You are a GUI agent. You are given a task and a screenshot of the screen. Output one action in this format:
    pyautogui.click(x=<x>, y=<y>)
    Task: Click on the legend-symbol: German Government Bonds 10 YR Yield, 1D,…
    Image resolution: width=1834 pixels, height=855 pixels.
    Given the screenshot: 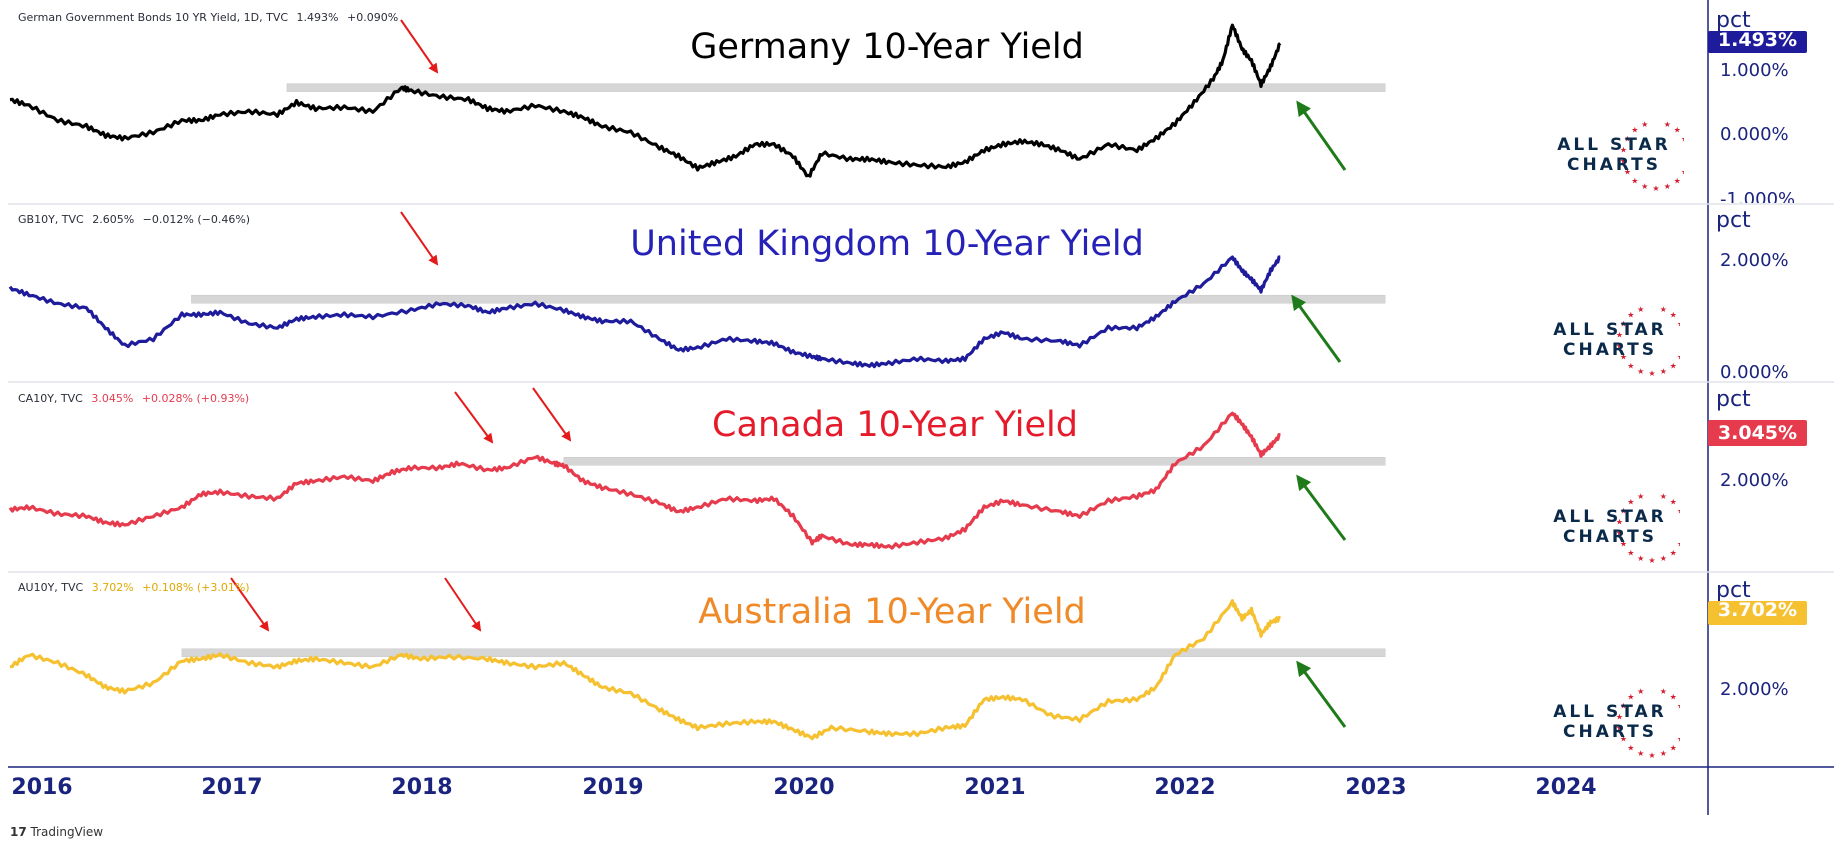 What is the action you would take?
    pyautogui.click(x=153, y=17)
    